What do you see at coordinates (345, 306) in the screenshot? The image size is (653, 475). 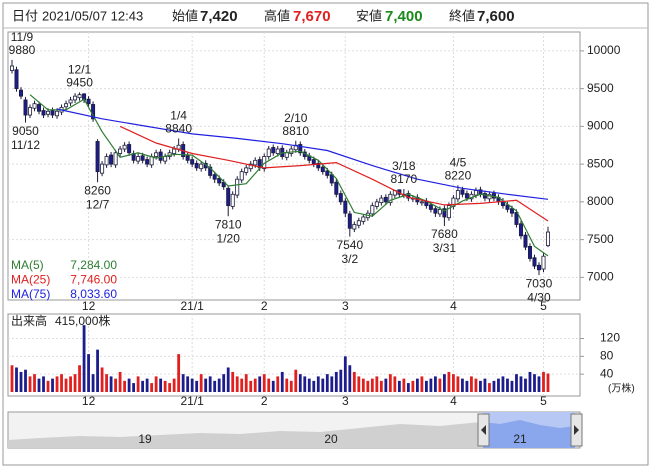 I see `x-tick-label: 3` at bounding box center [345, 306].